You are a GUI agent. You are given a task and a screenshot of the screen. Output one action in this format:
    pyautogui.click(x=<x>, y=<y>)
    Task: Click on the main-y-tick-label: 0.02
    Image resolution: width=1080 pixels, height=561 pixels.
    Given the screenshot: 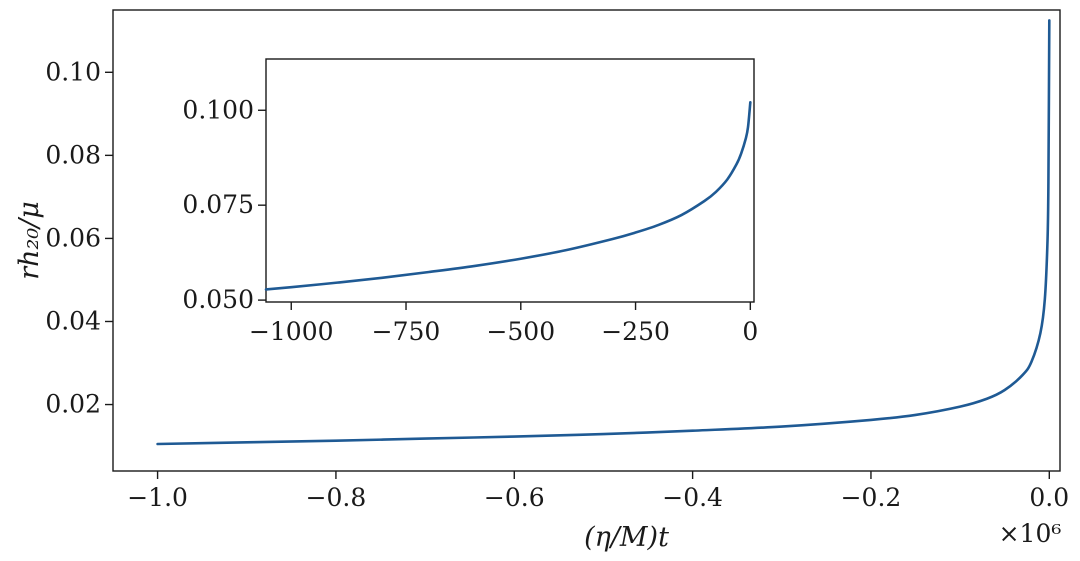 What is the action you would take?
    pyautogui.click(x=73, y=404)
    